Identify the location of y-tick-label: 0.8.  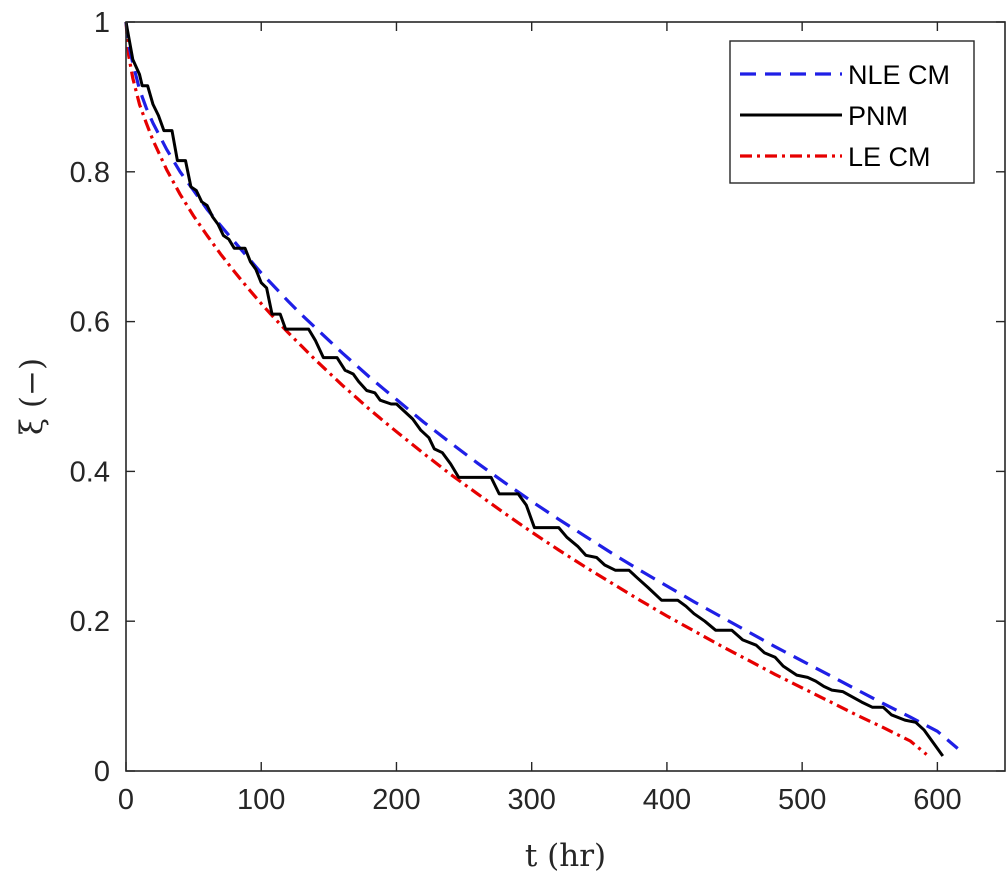
(90, 173).